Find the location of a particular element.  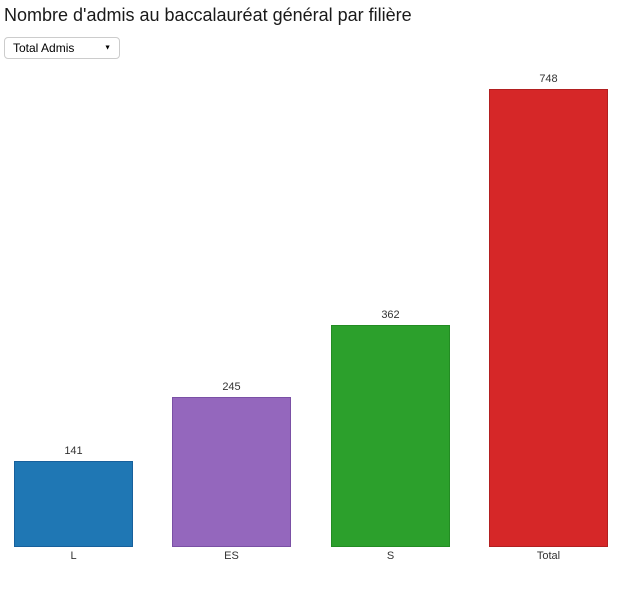

bar-Total is located at coordinates (548, 318).